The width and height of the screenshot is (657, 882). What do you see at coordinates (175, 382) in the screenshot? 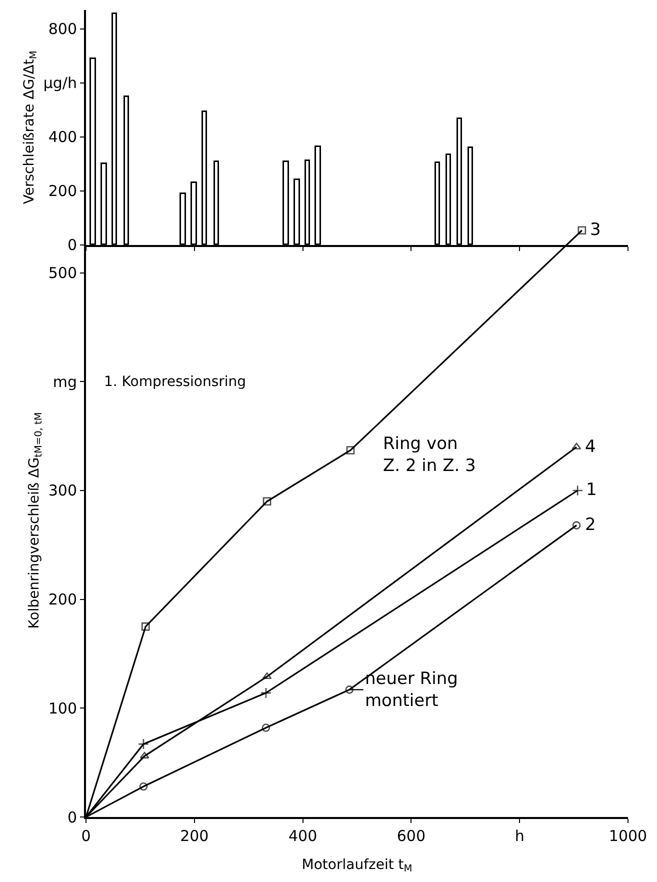
I see `annotation: 1. Kompressionsring` at bounding box center [175, 382].